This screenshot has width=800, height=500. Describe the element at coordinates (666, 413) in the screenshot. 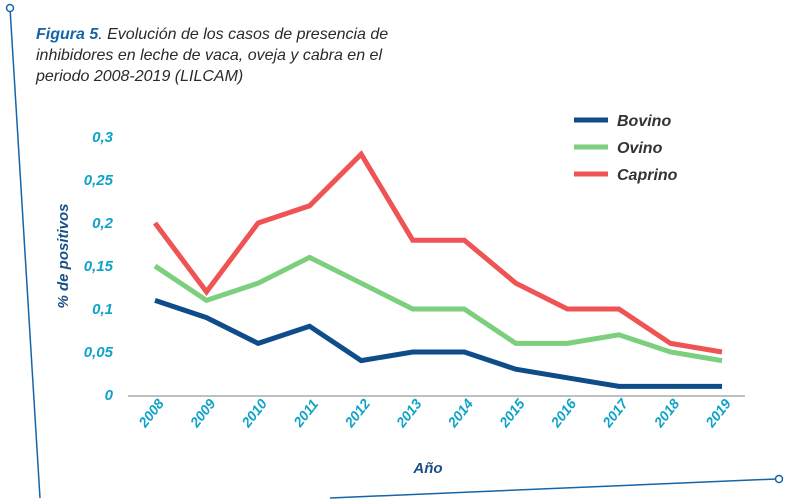

I see `x-tick-label: 2018` at that location.